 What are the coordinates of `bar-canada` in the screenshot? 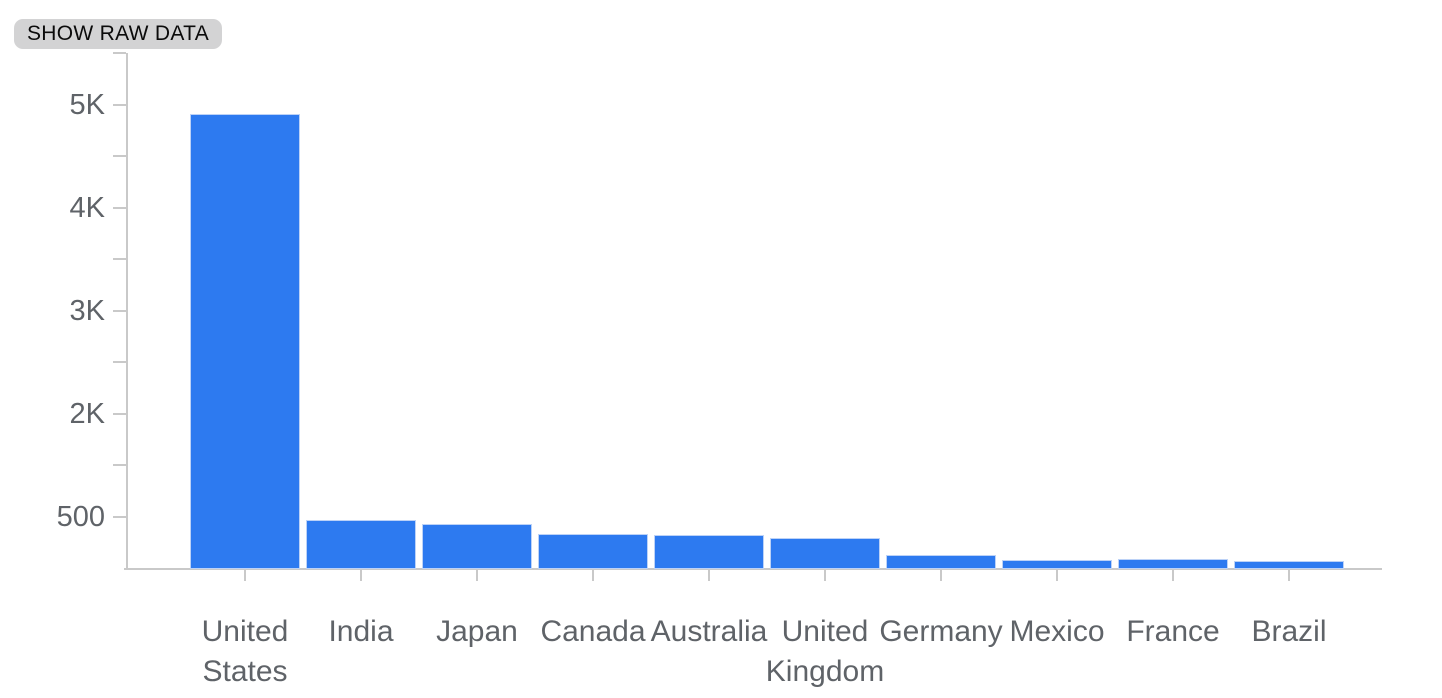 It's located at (593, 551).